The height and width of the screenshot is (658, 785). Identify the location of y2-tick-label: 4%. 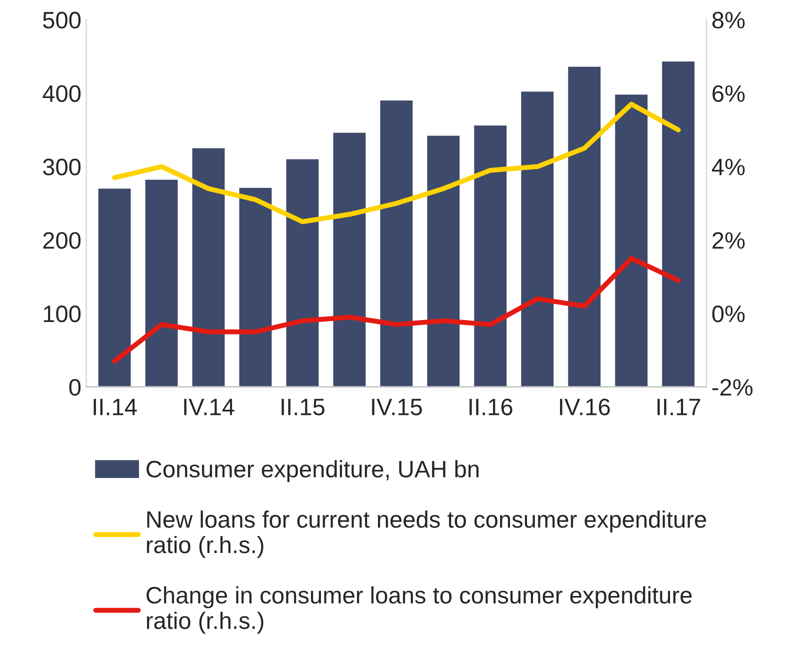
(728, 167).